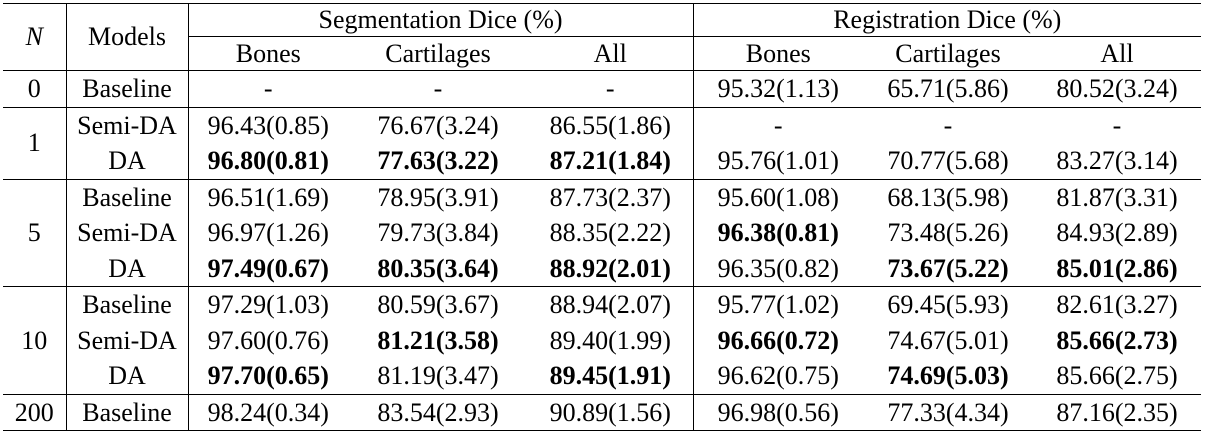  I want to click on models-header: Models, so click(127, 37).